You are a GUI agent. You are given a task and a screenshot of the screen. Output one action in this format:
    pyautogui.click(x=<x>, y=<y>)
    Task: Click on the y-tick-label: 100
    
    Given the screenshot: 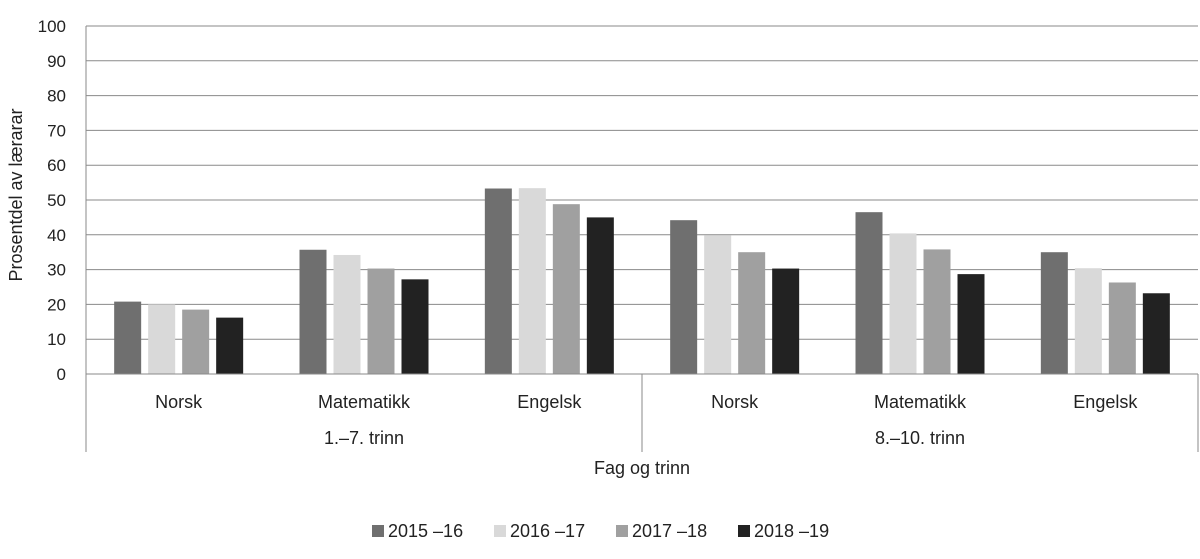 What is the action you would take?
    pyautogui.click(x=52, y=26)
    